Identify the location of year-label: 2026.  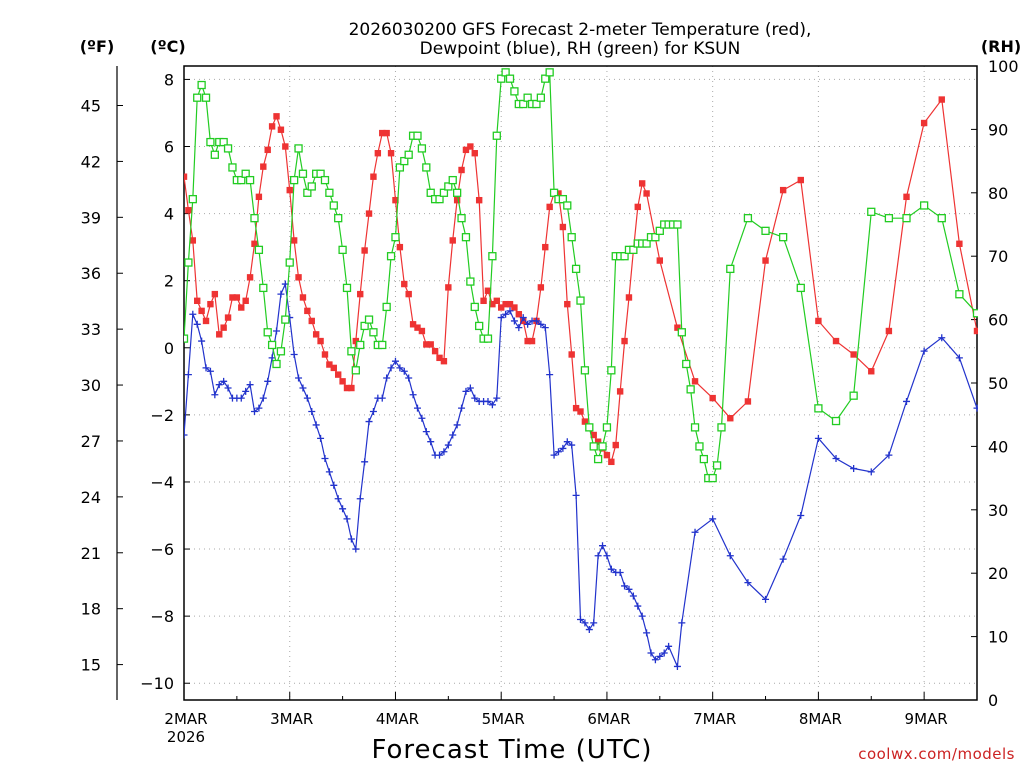
(186, 737).